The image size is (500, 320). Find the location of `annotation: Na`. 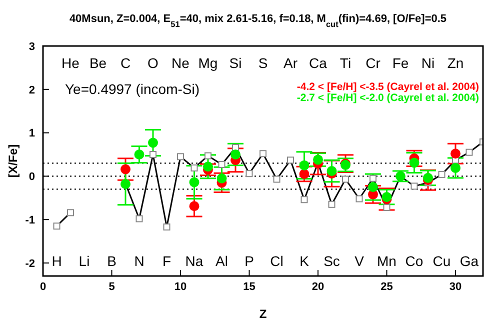

annotation: Na is located at coordinates (194, 260).